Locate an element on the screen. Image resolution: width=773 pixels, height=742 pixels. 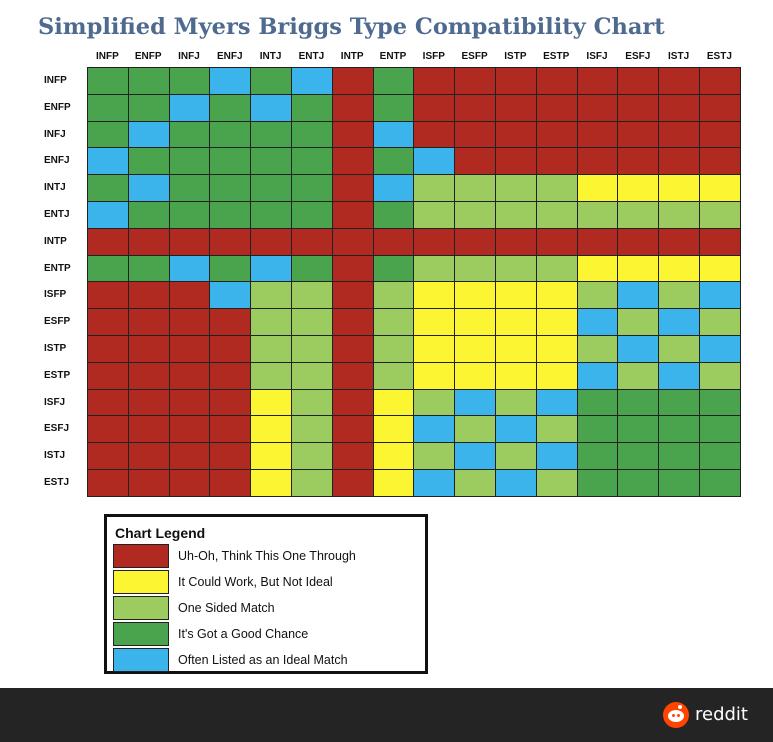
row-label: INTP is located at coordinates (55, 241).